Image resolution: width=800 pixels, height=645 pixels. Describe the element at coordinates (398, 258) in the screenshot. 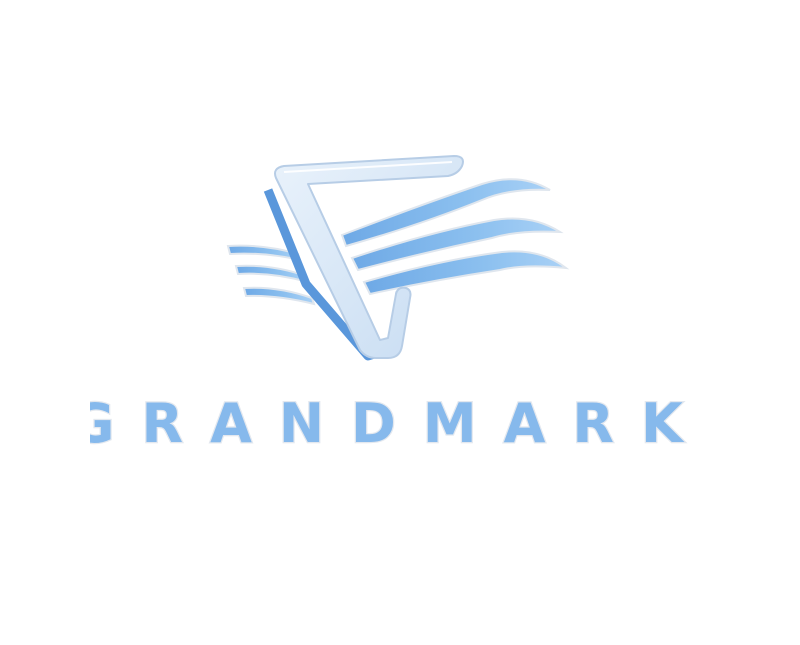

I see `triangle-wave-logo-icon` at that location.